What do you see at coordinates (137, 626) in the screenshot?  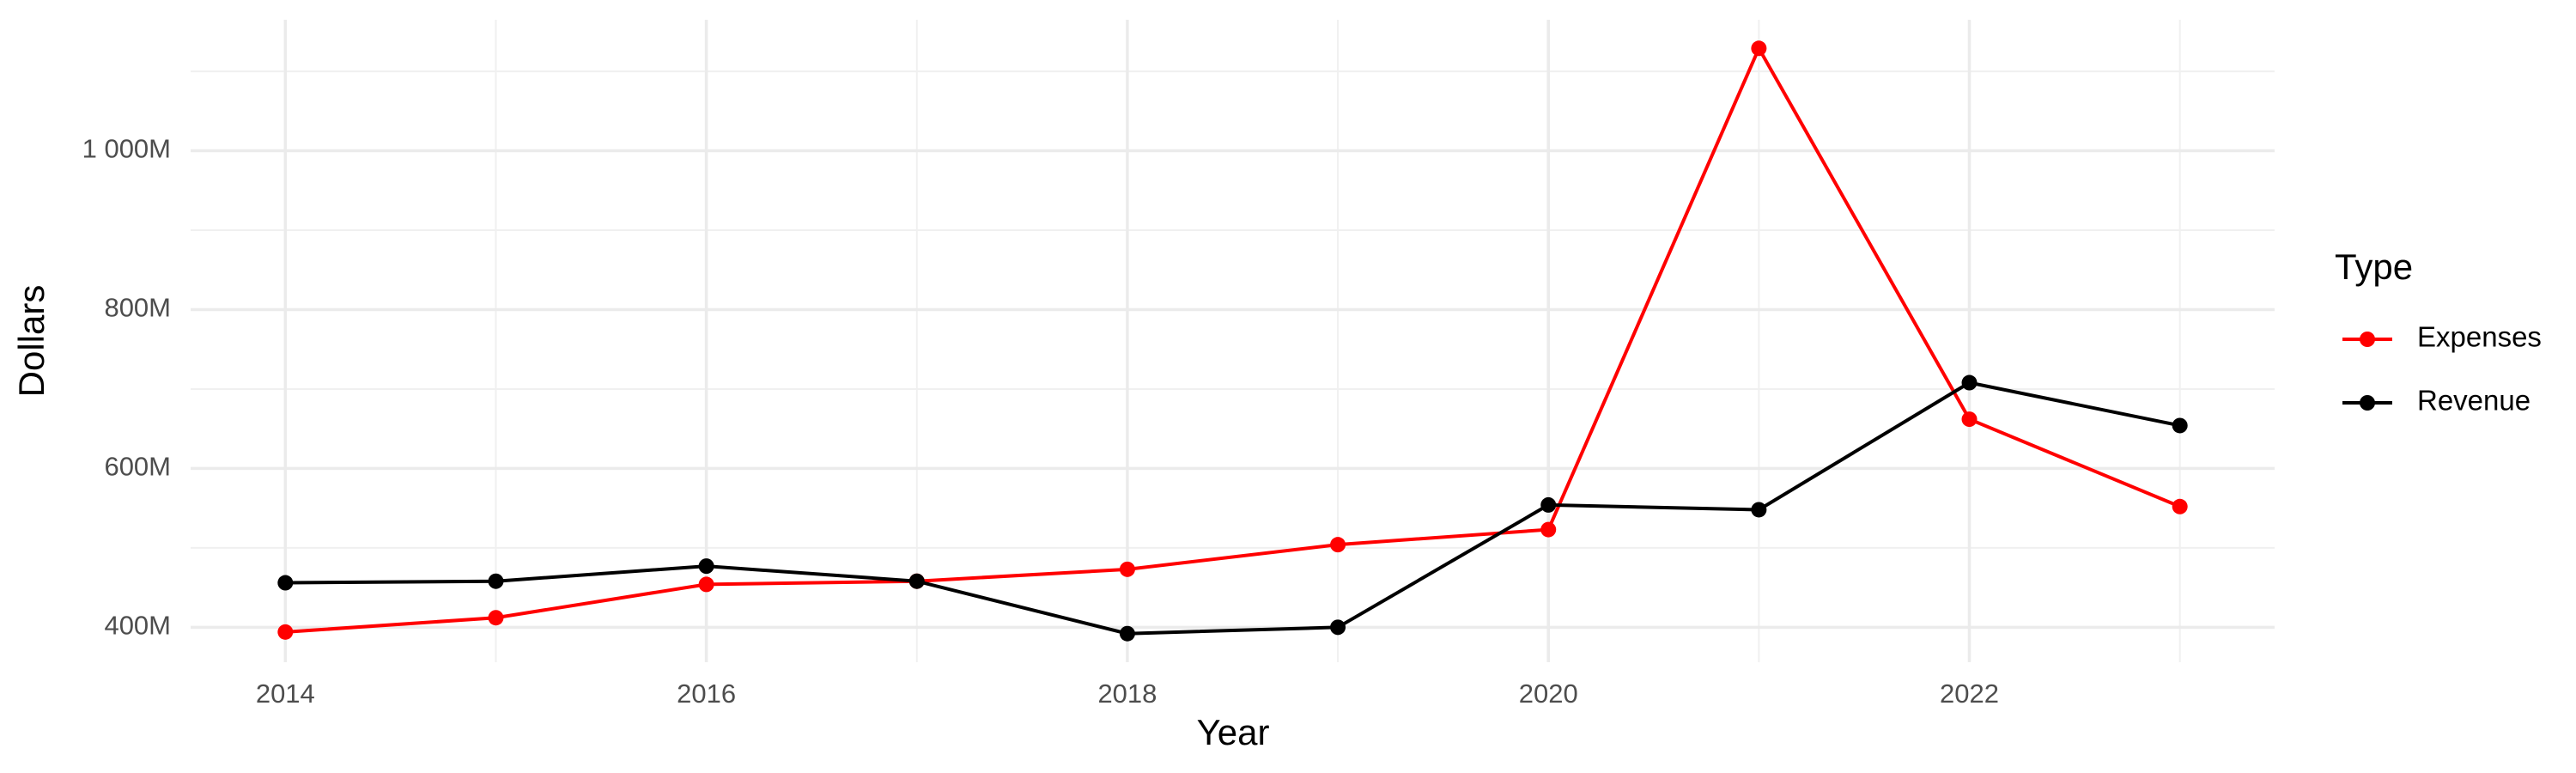 I see `y-tick-label: 400M` at bounding box center [137, 626].